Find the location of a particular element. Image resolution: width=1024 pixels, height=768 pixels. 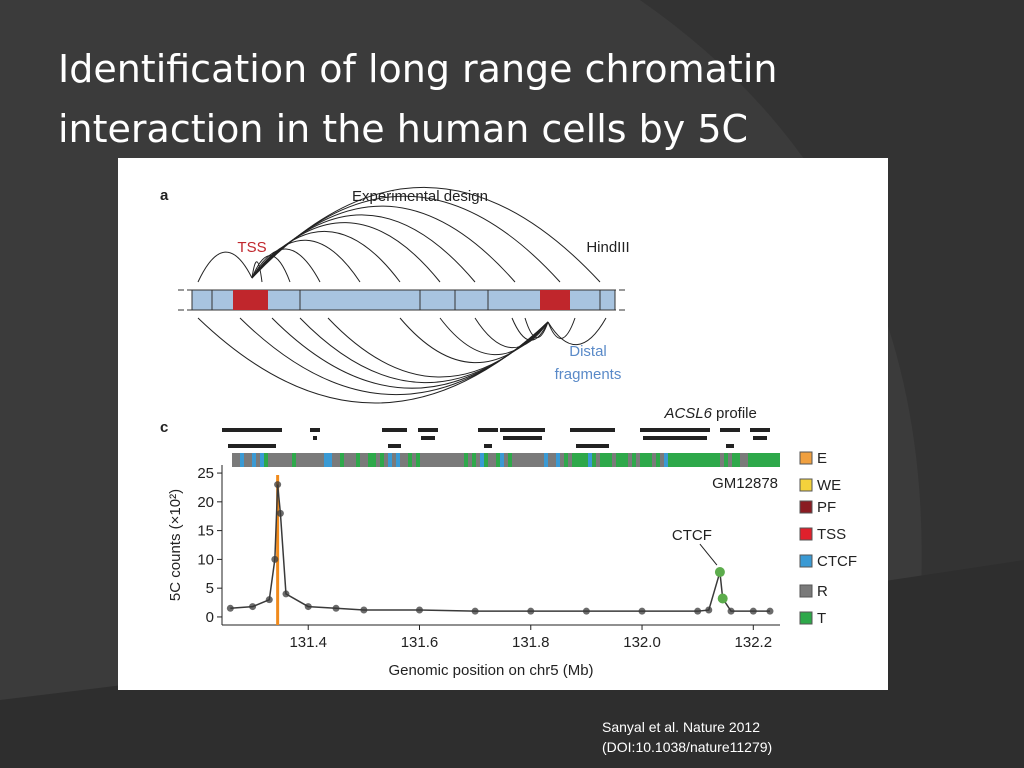

x-axis-label: Genomic position on chr5 (Mb) is located at coordinates (490, 670).